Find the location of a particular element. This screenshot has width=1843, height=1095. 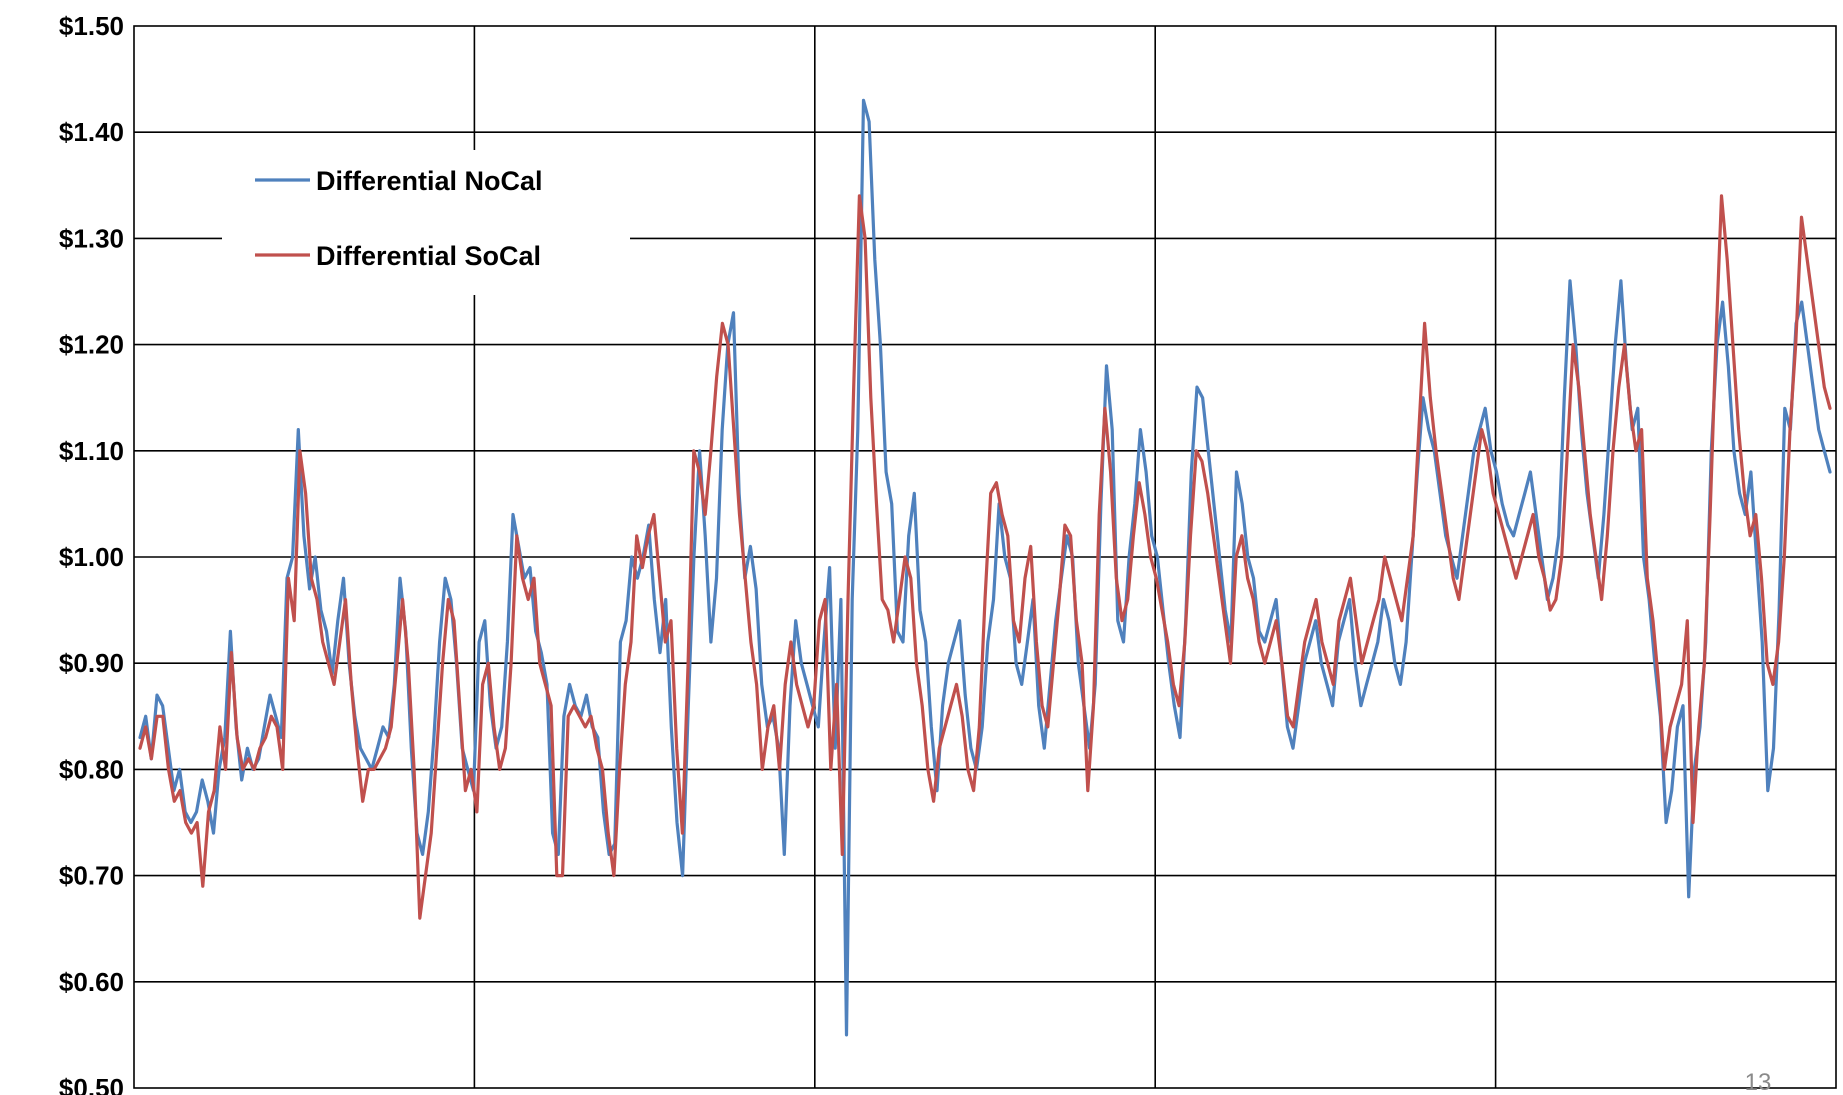

y-tick-label: $0.50 is located at coordinates (91, 1084).